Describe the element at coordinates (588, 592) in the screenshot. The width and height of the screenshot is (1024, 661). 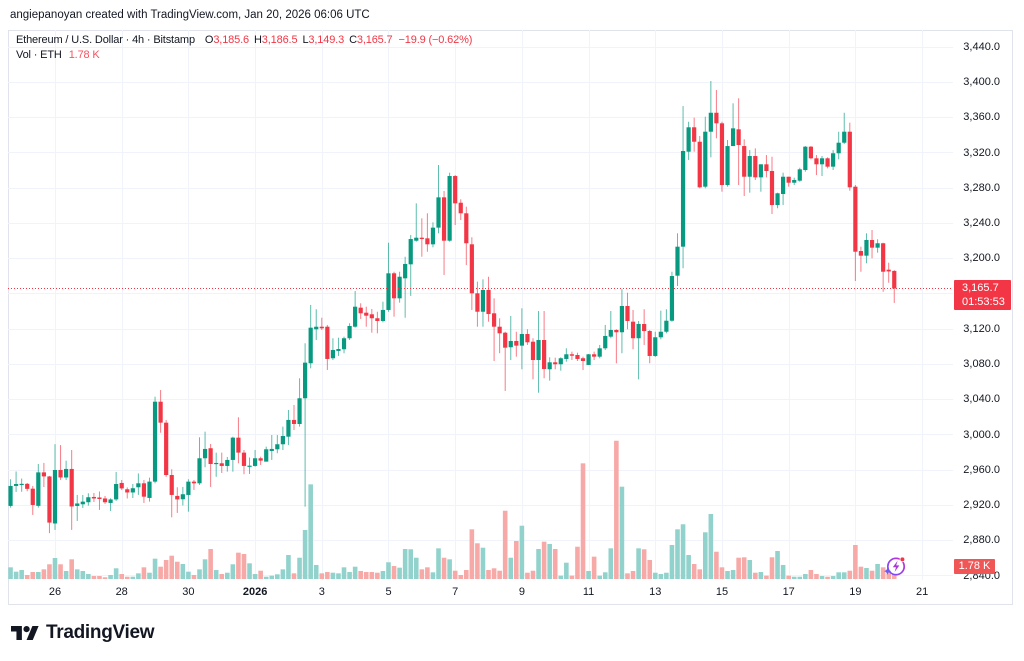
I see `time-axis-label: 11` at that location.